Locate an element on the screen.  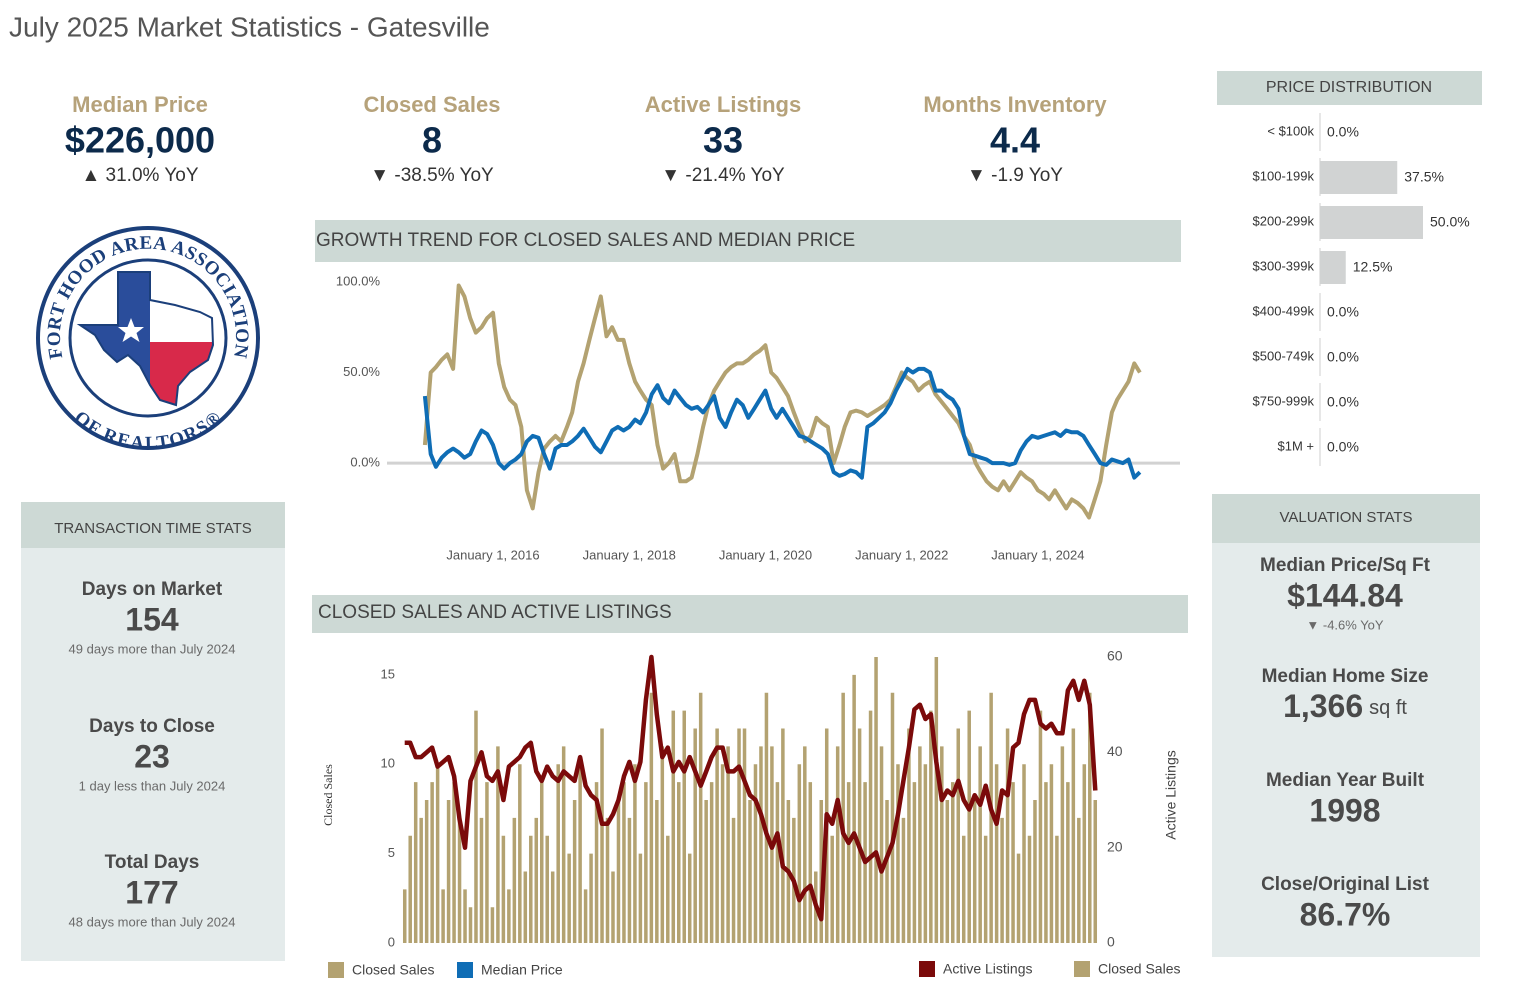
texas-outline is located at coordinates (145, 339).